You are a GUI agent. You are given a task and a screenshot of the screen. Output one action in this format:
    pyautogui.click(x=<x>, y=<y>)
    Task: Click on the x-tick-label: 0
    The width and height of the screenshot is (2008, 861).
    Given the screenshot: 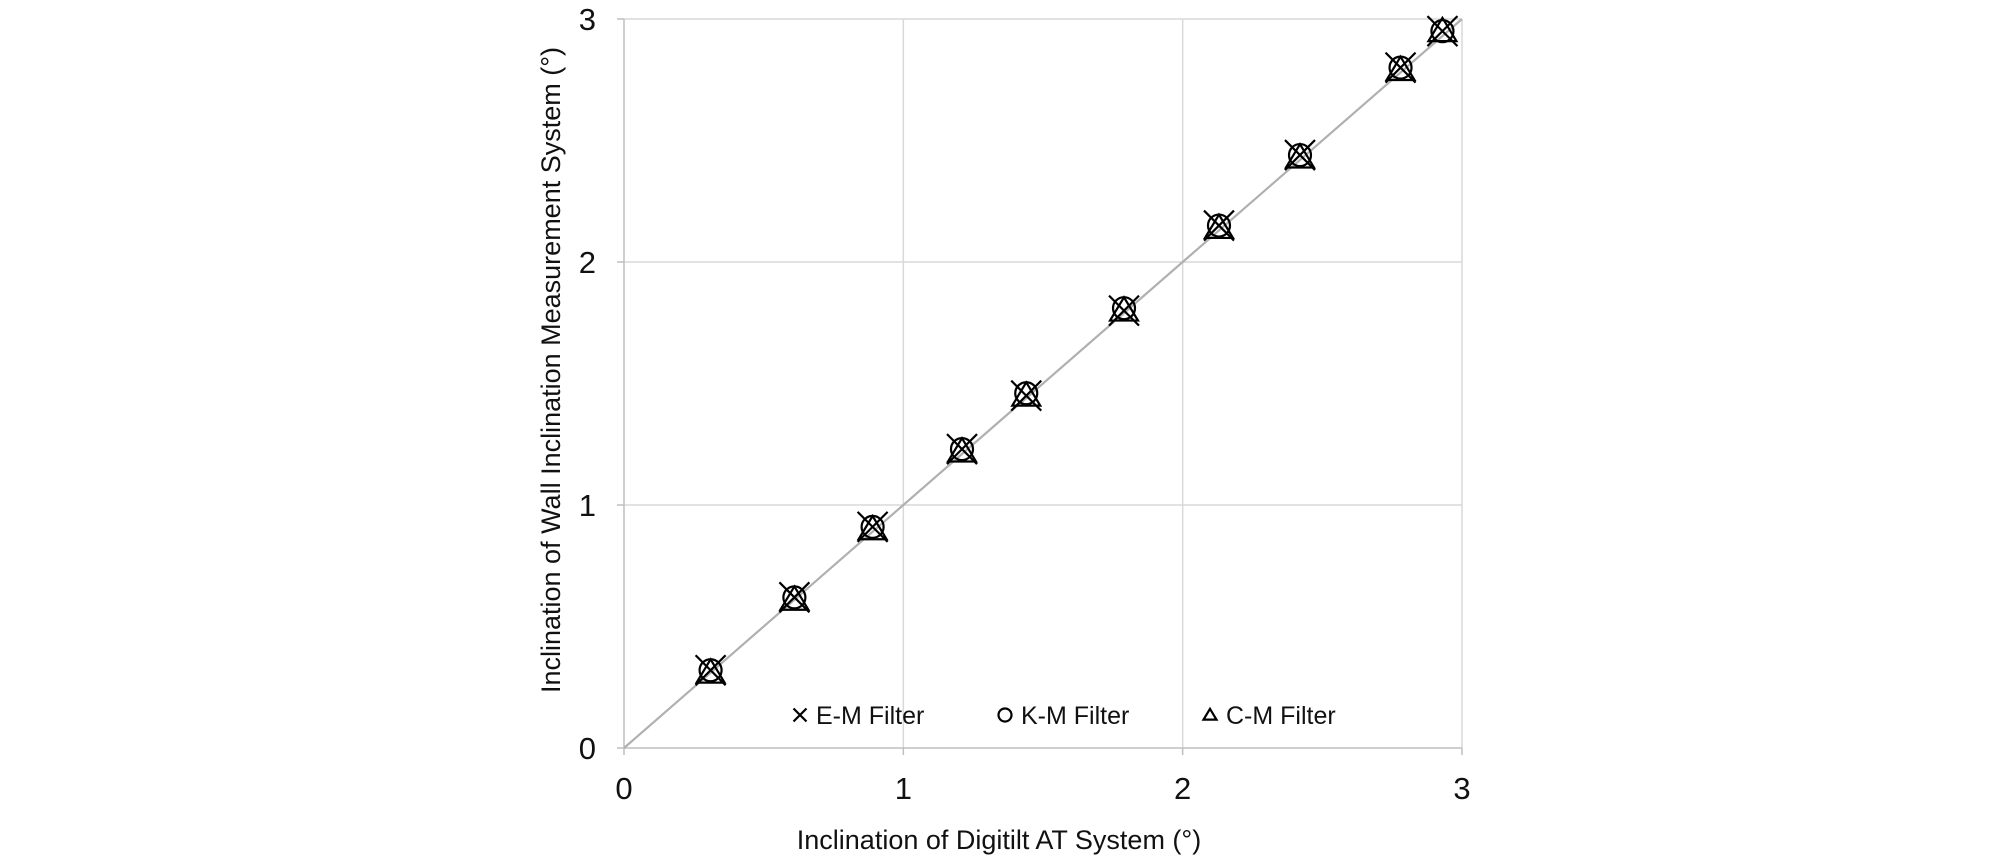 What is the action you would take?
    pyautogui.click(x=623, y=788)
    